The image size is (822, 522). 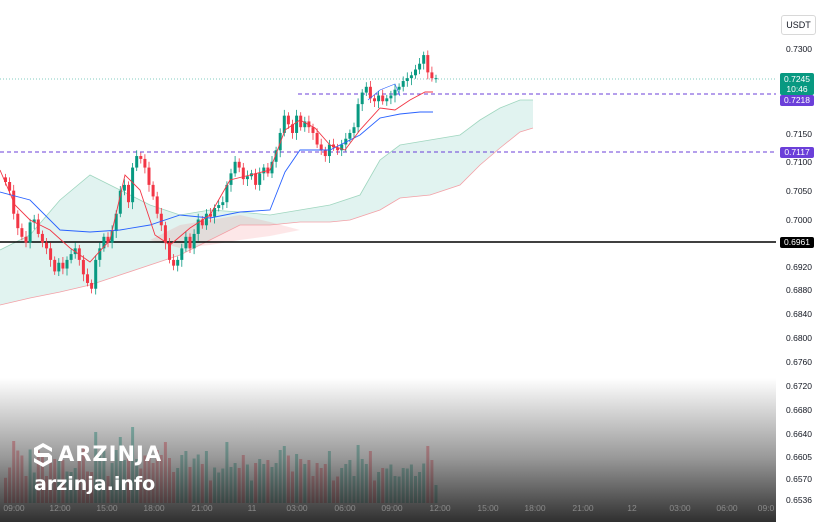 I want to click on price-tick-7: 0.6840, so click(x=799, y=314).